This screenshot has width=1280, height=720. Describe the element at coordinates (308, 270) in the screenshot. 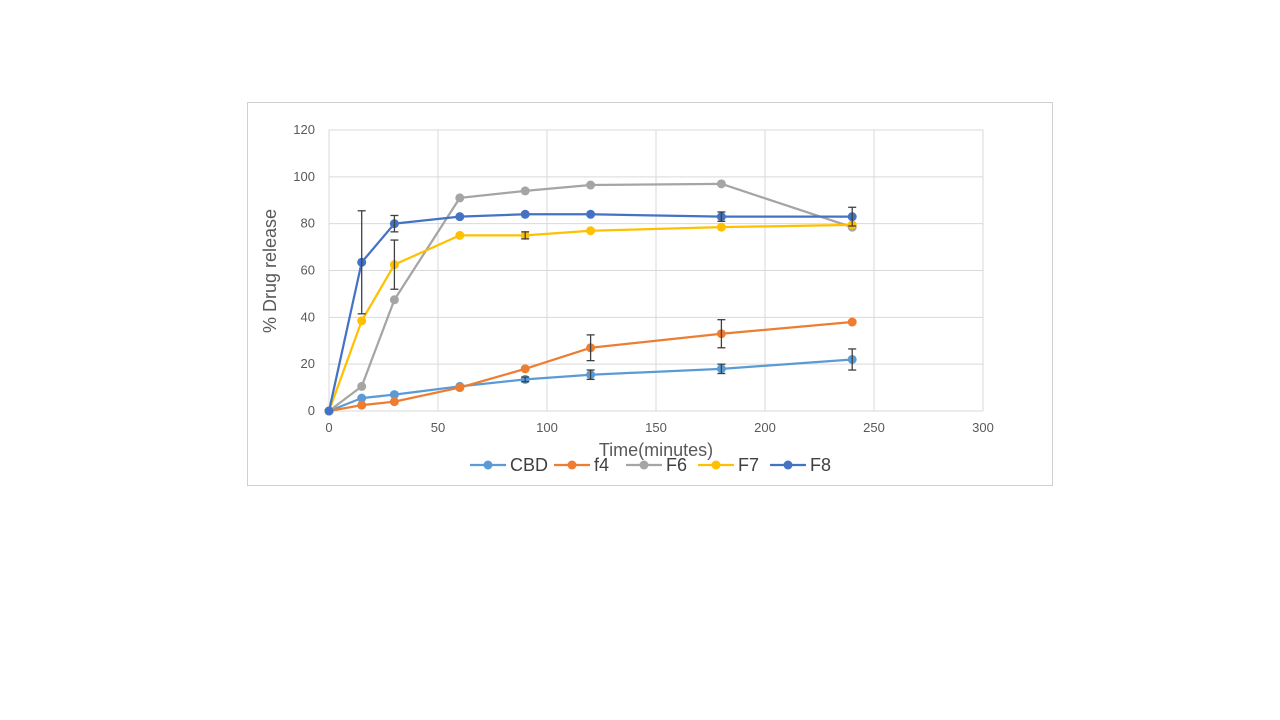

I see `y-tick-label: 60` at that location.